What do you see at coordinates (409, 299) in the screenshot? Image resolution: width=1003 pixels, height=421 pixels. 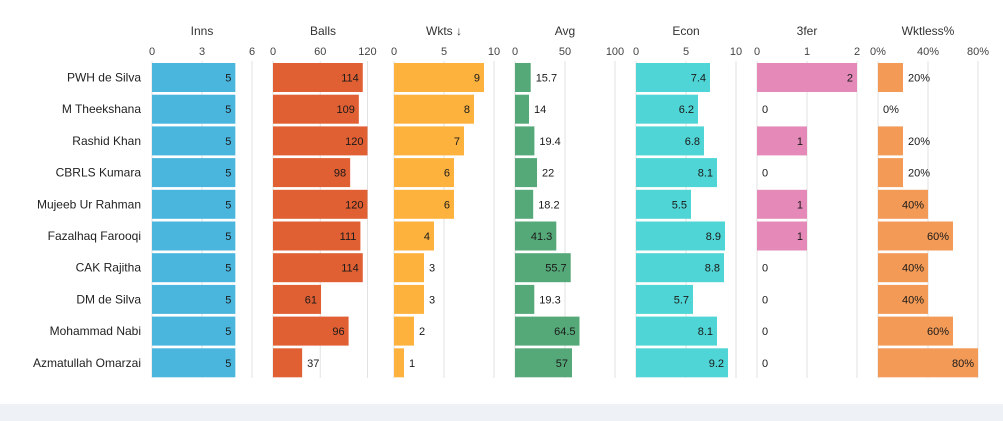 I see `bar-wkts-dm-de-silva` at bounding box center [409, 299].